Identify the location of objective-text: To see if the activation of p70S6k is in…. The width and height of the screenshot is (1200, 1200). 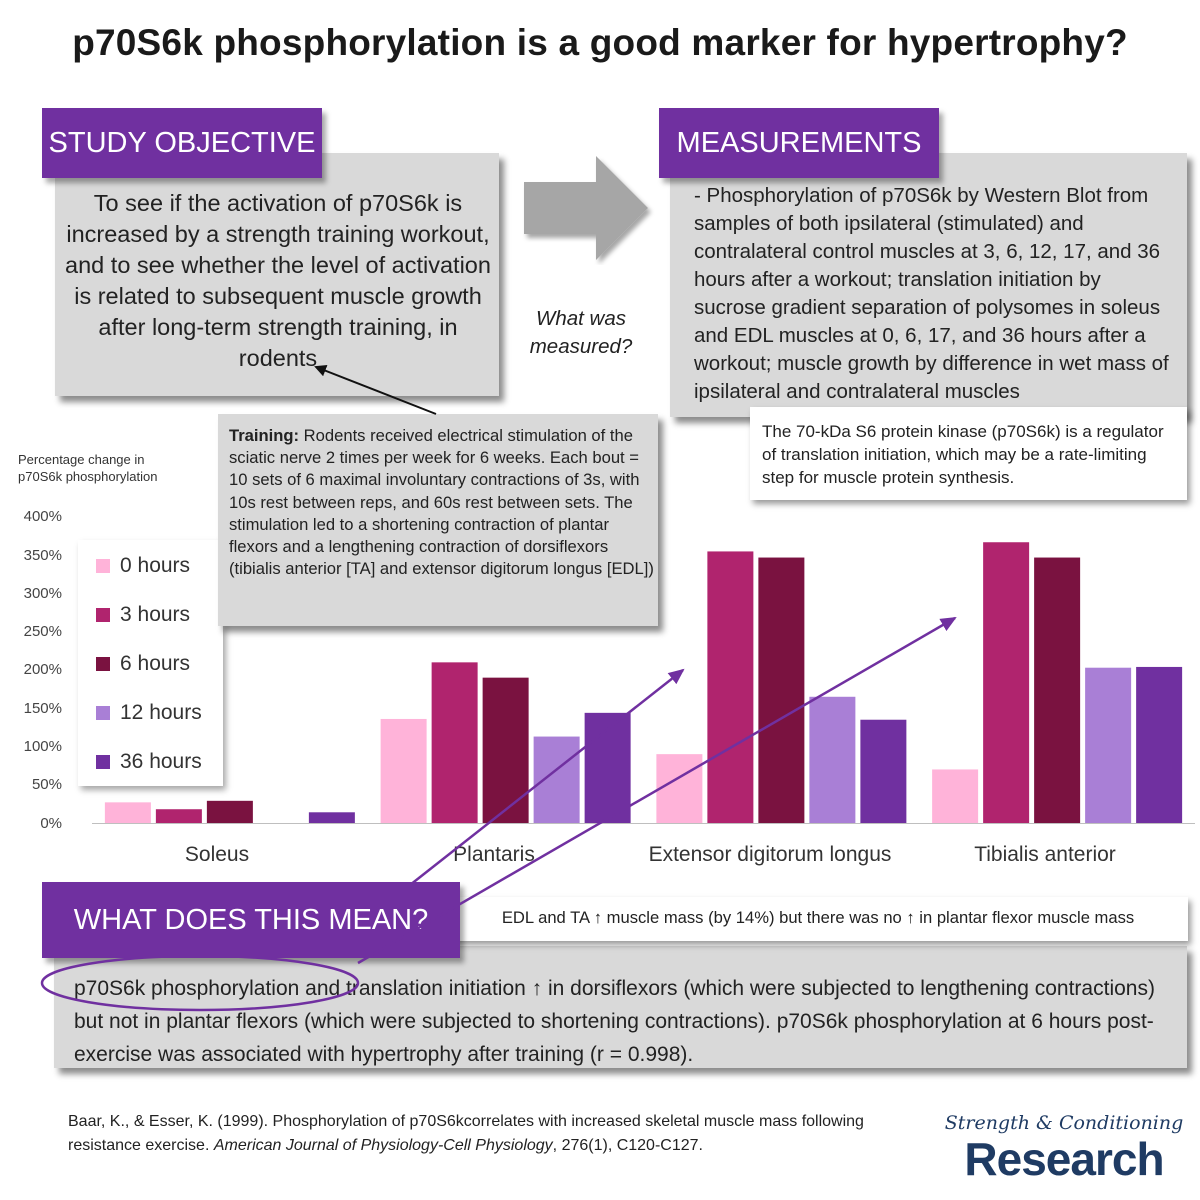
(278, 280).